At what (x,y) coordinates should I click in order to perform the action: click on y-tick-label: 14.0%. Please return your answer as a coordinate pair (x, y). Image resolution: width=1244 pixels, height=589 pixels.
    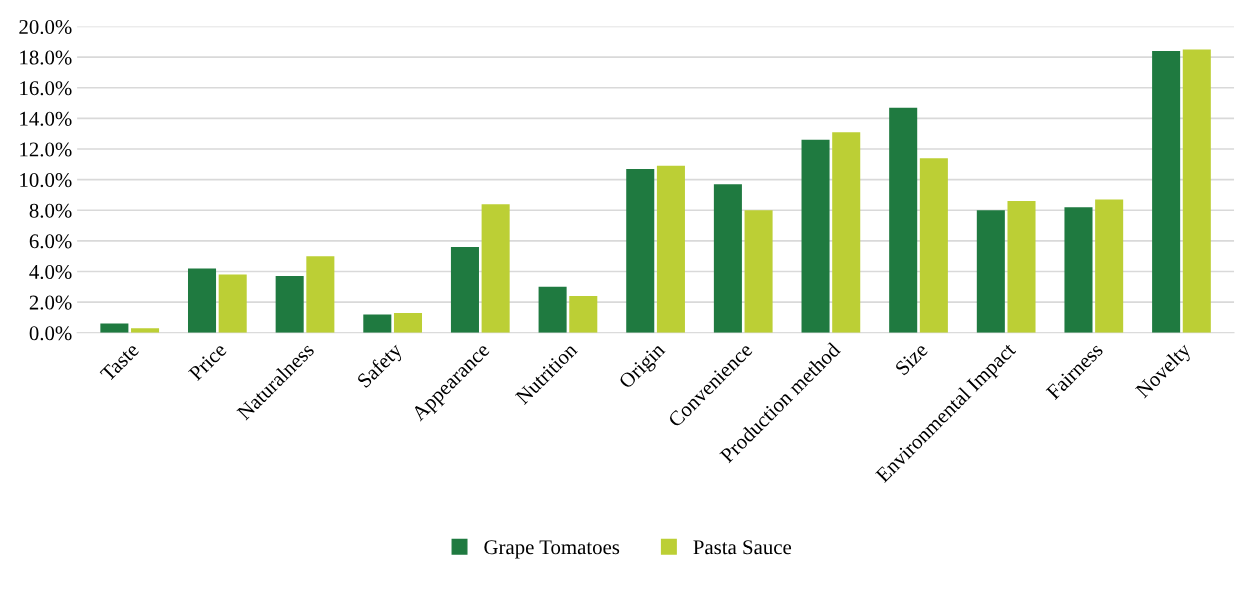
    Looking at the image, I should click on (46, 118).